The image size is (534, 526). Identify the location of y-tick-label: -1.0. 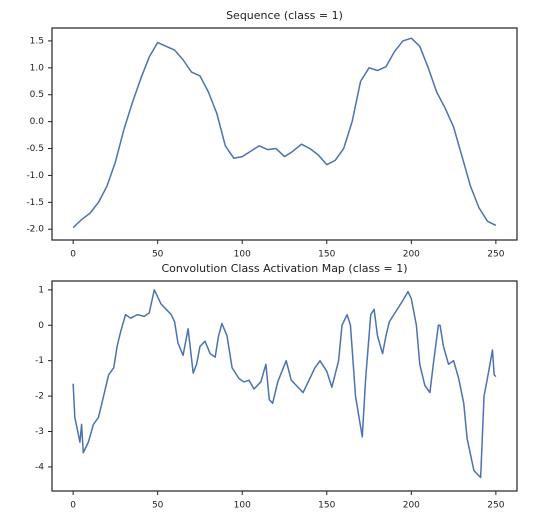
(35, 176).